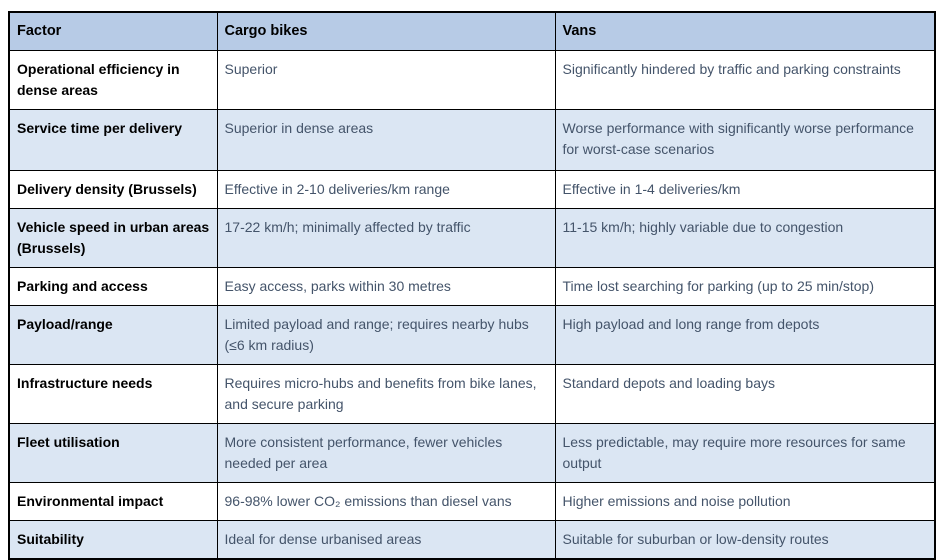  What do you see at coordinates (745, 501) in the screenshot?
I see `cell-vans: Higher emissions and noise pollution` at bounding box center [745, 501].